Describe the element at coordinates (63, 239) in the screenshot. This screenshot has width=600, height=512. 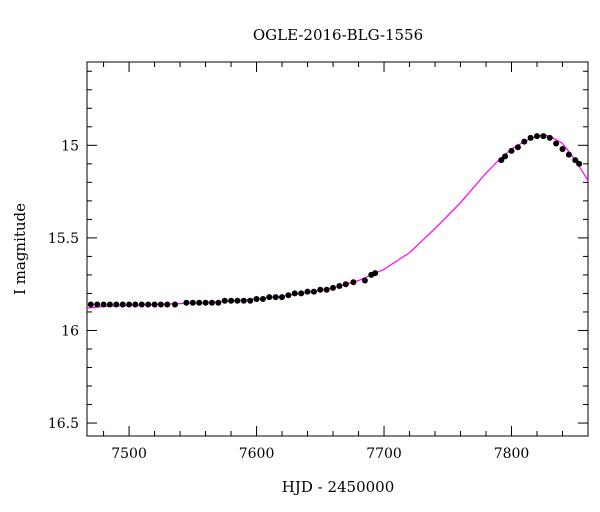
I see `y-tick-label: 15.5` at that location.